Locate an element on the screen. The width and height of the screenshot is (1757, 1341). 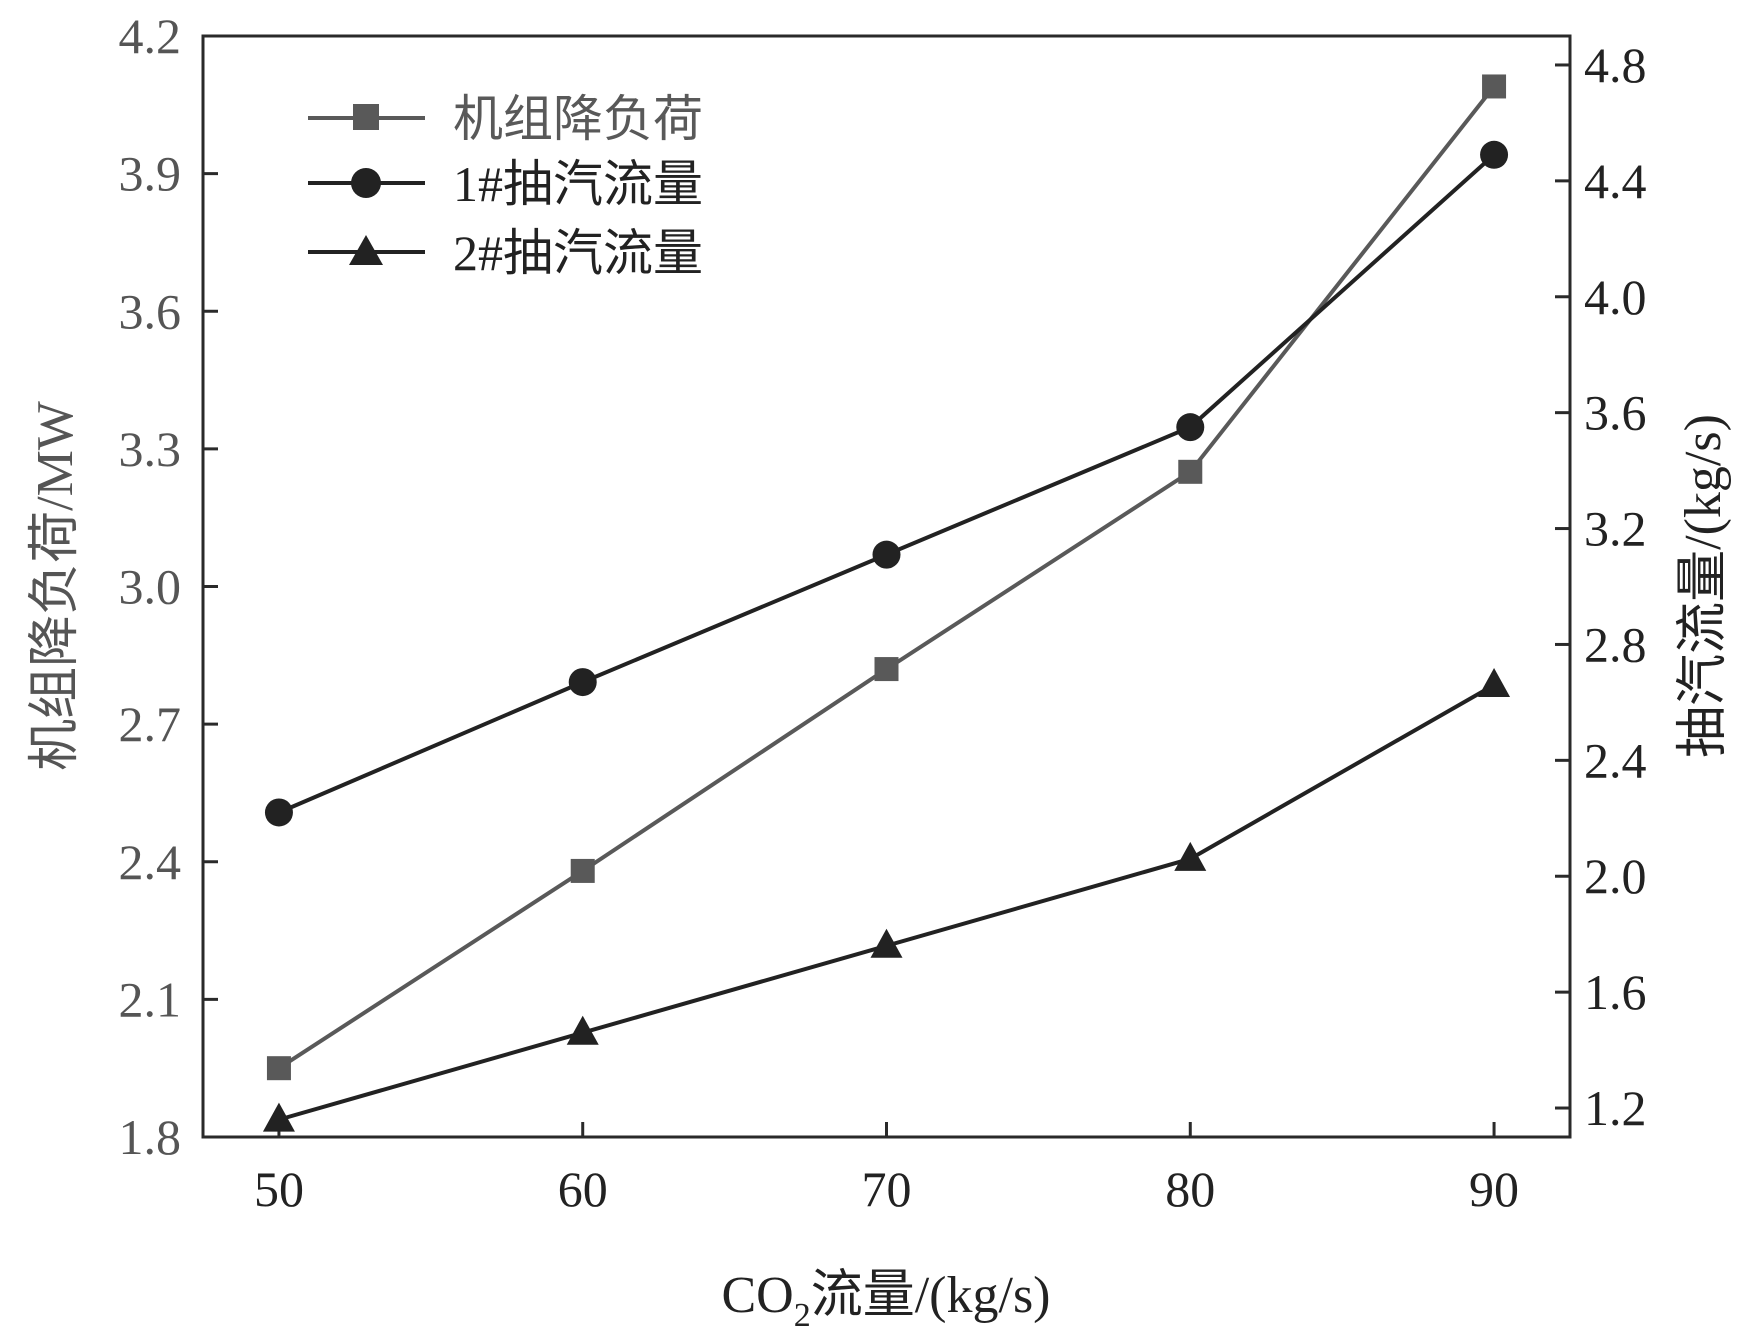
right-axis-ticks: 1.2 1.6 2.0 2.4 2.8 3.2 3.6 4.0 4.4 4.8 is located at coordinates (1601, 586).